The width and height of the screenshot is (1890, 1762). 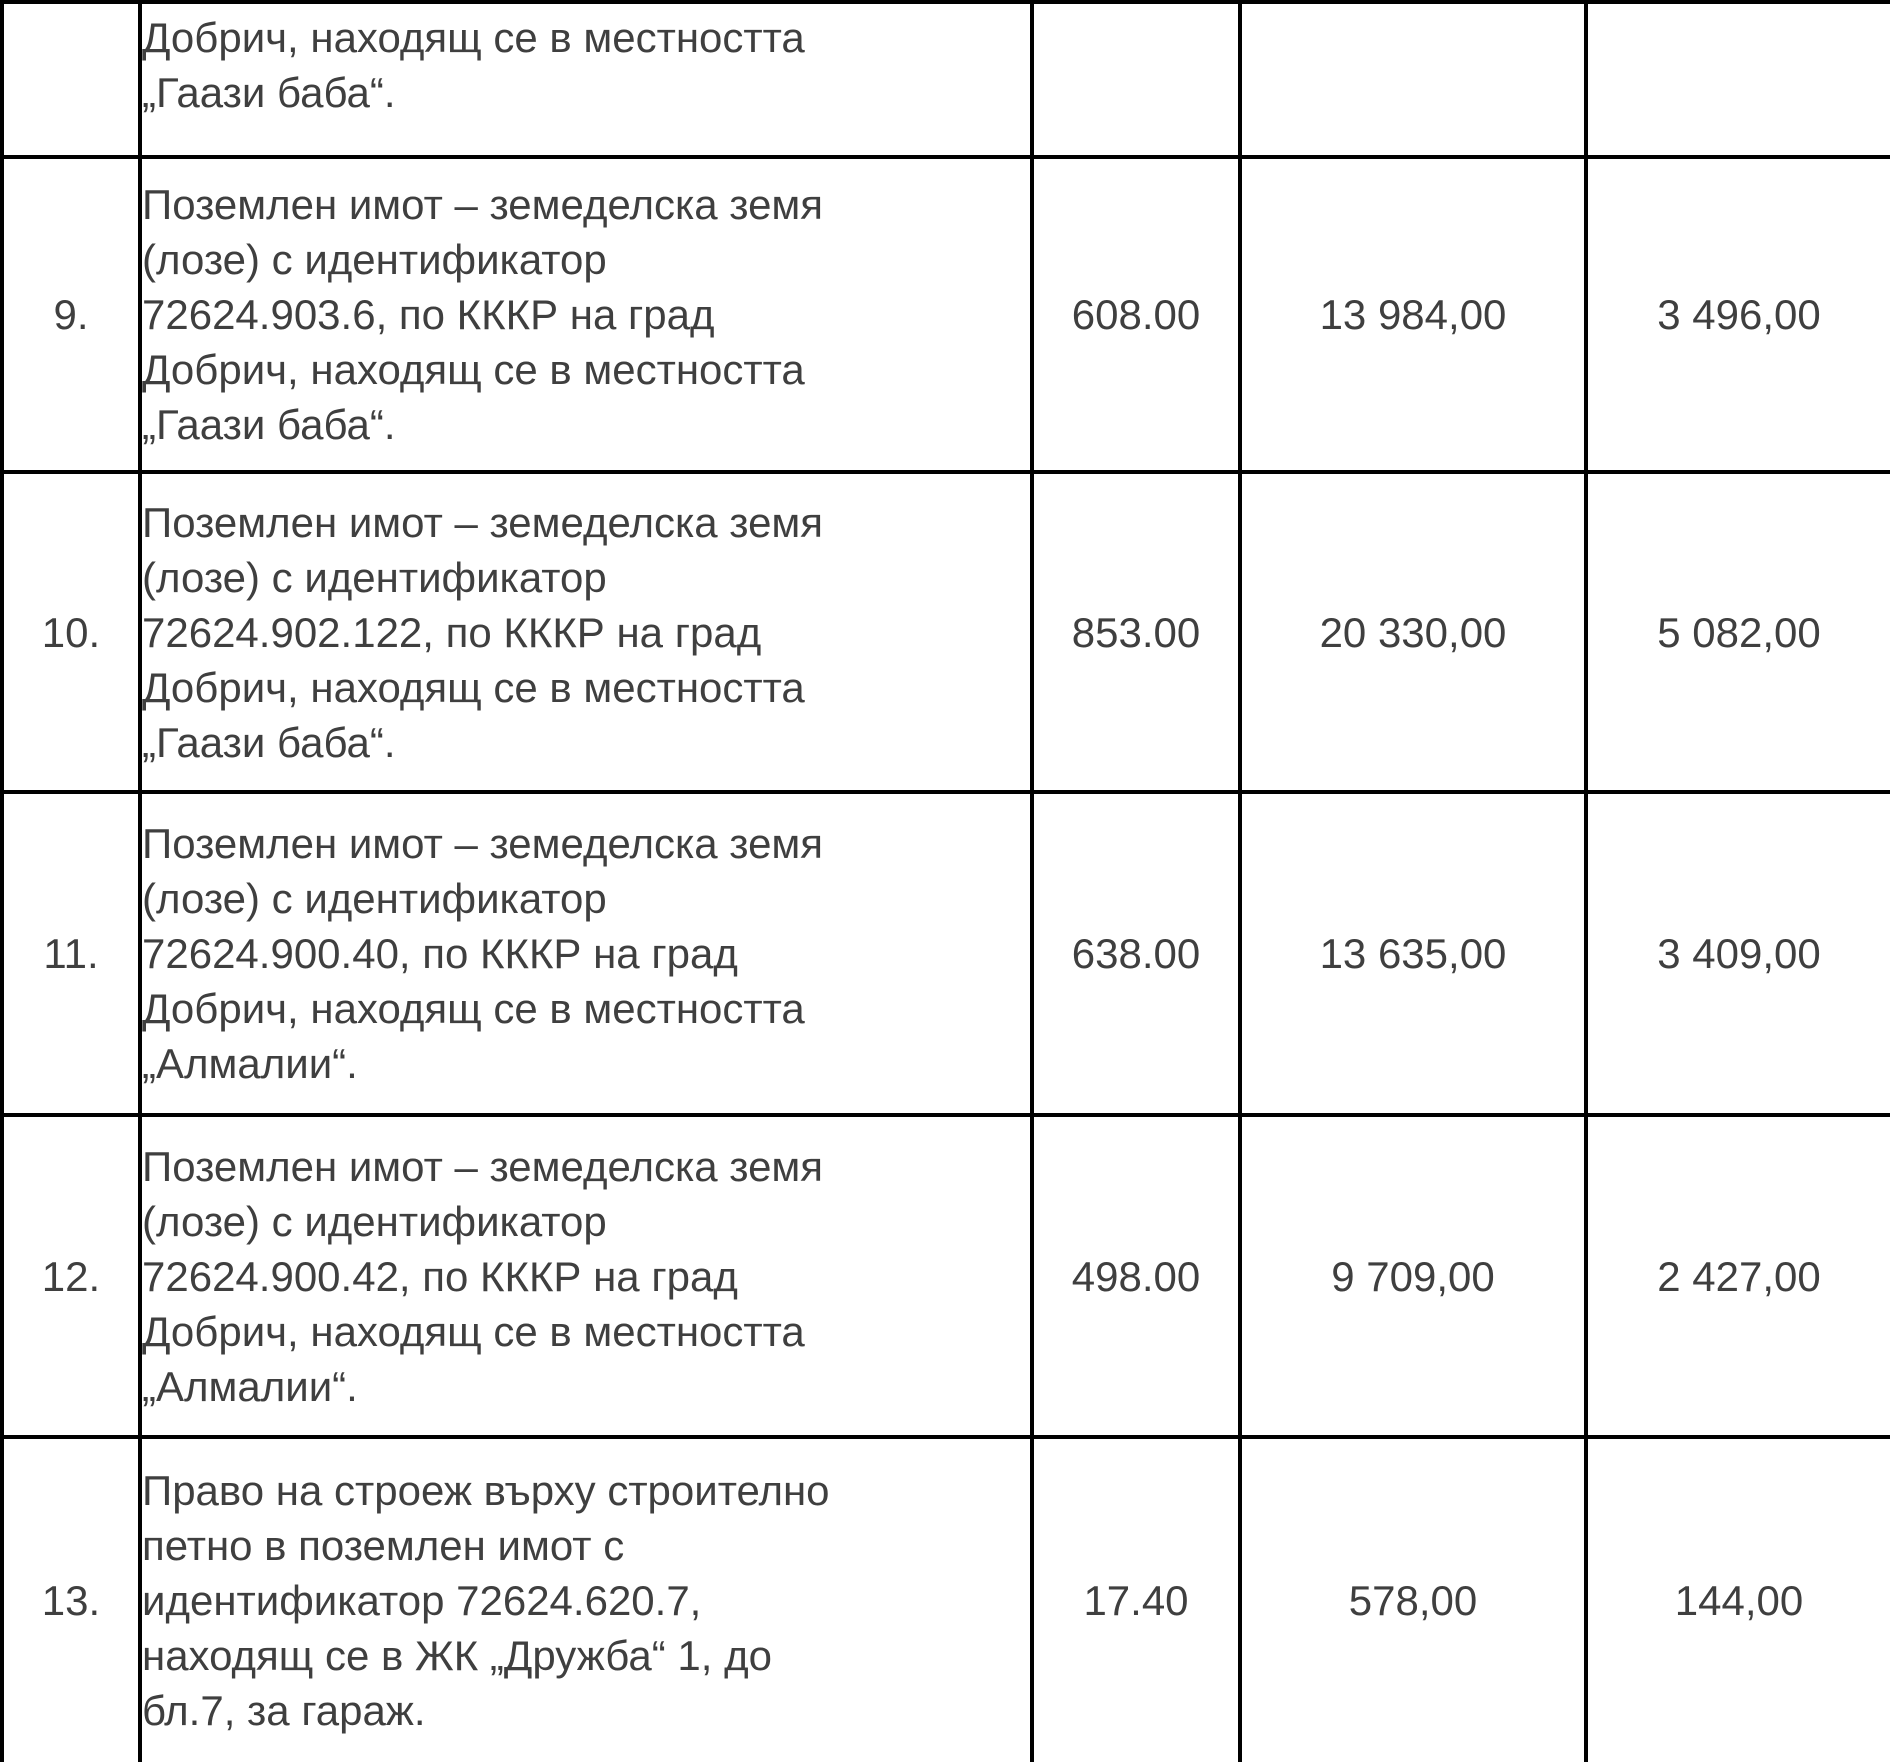 What do you see at coordinates (71, 79) in the screenshot?
I see `row-number-cell` at bounding box center [71, 79].